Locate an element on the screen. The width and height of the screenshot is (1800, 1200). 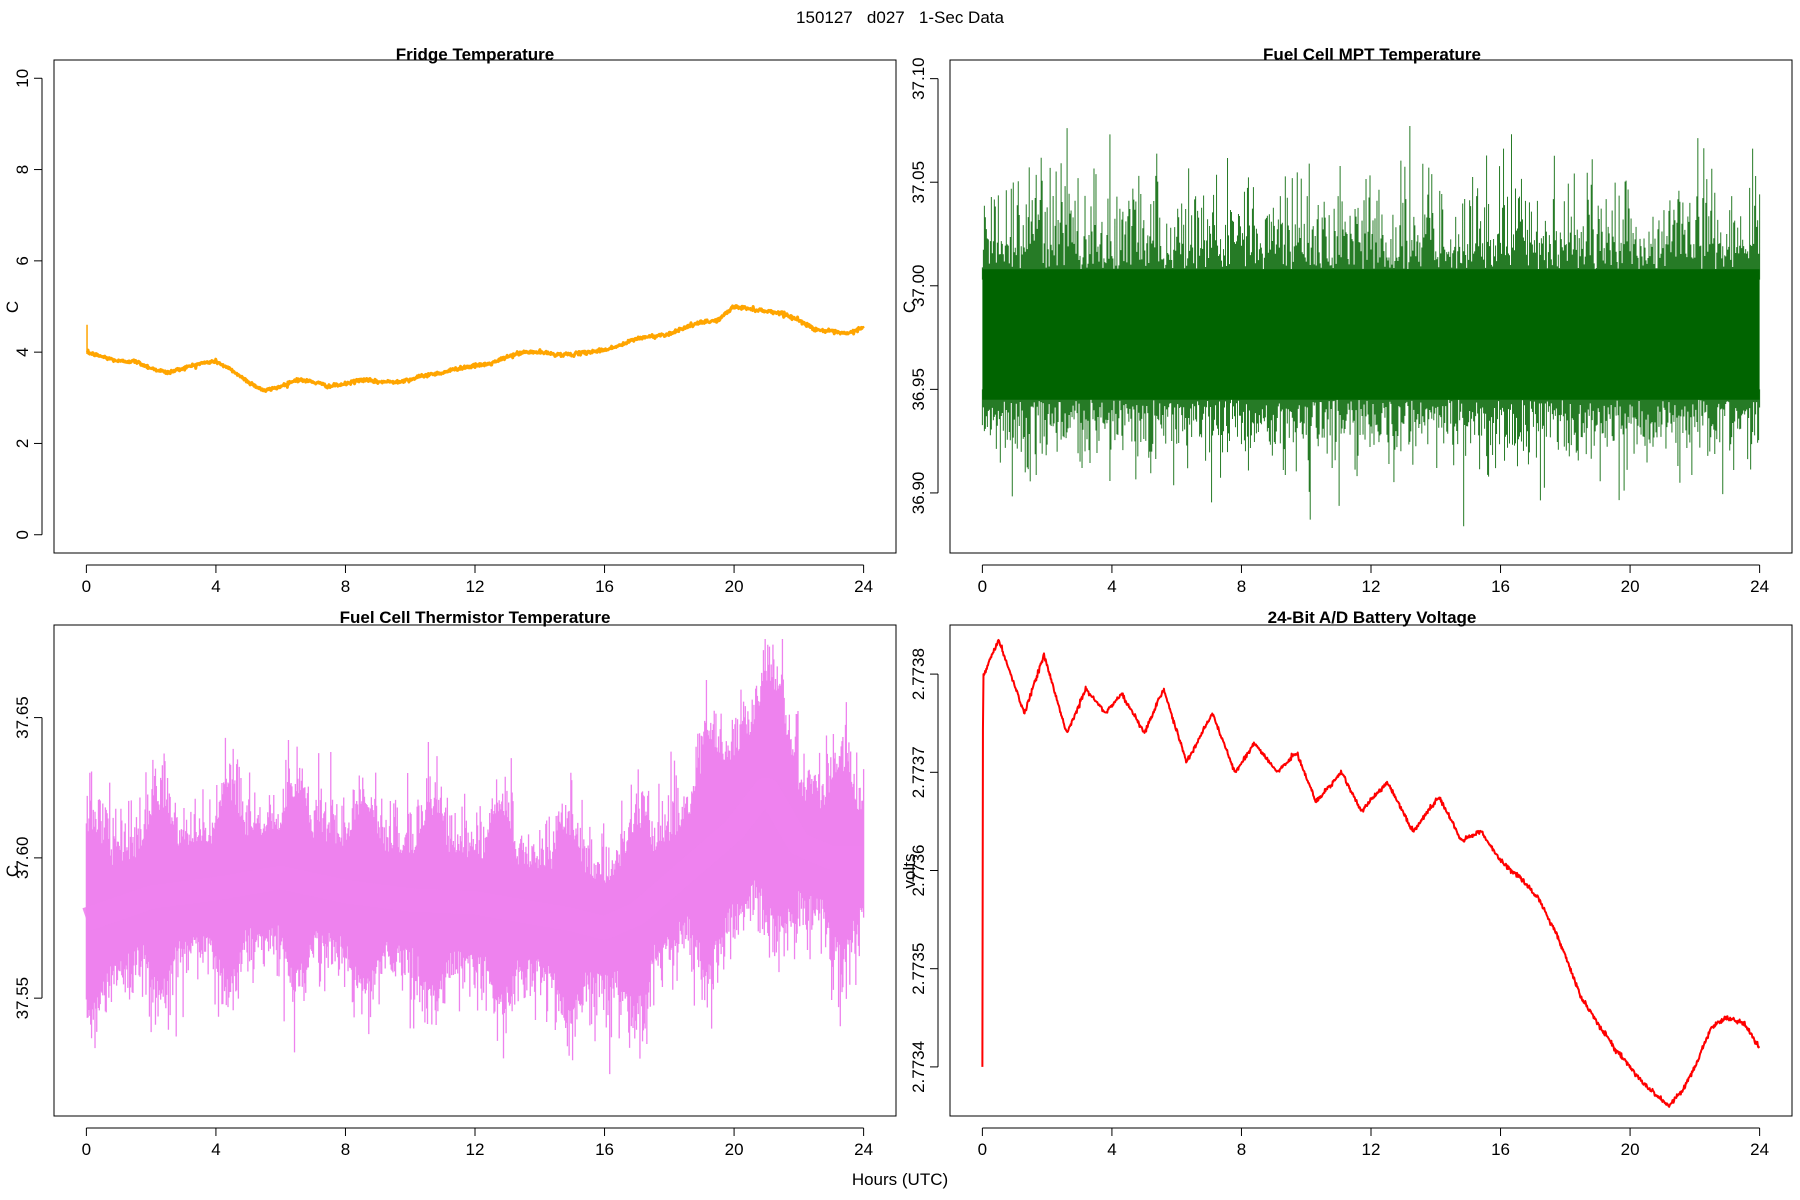
y-tick-label: 37.10 is located at coordinates (918, 78).